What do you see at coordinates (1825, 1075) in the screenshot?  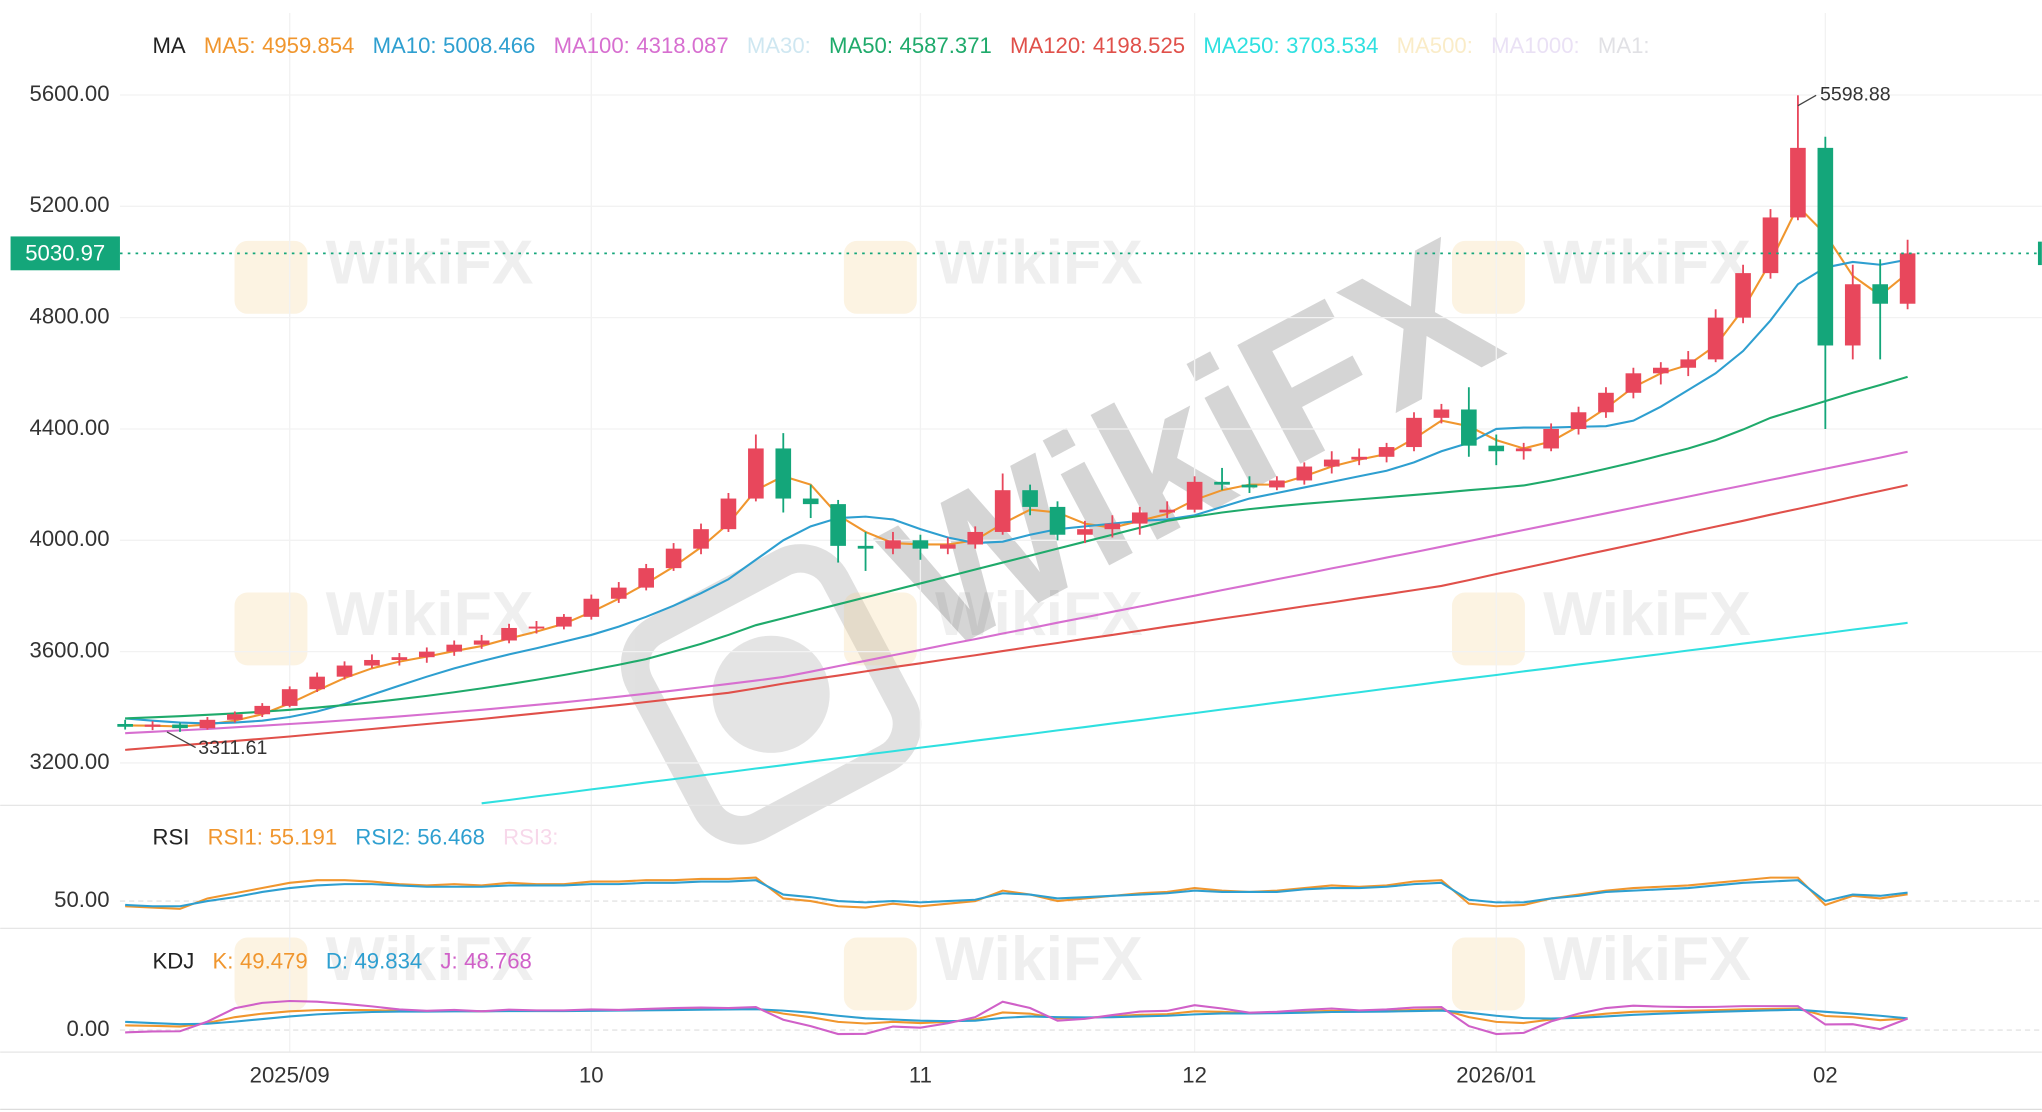 I see `x-tick-label: 02` at bounding box center [1825, 1075].